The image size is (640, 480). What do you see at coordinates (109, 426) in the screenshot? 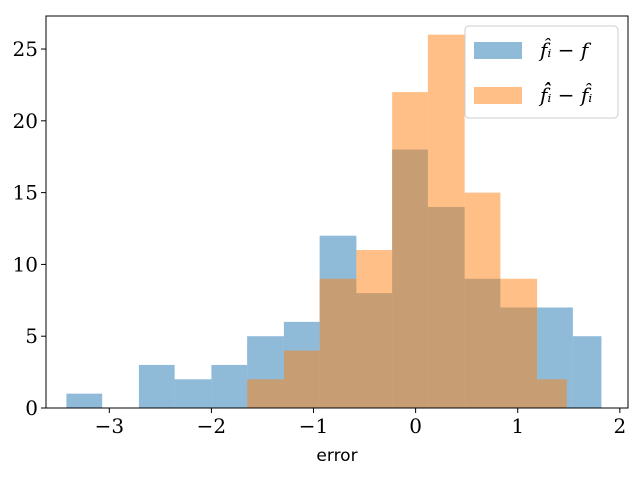
I see `x-tick-label: −3` at bounding box center [109, 426].